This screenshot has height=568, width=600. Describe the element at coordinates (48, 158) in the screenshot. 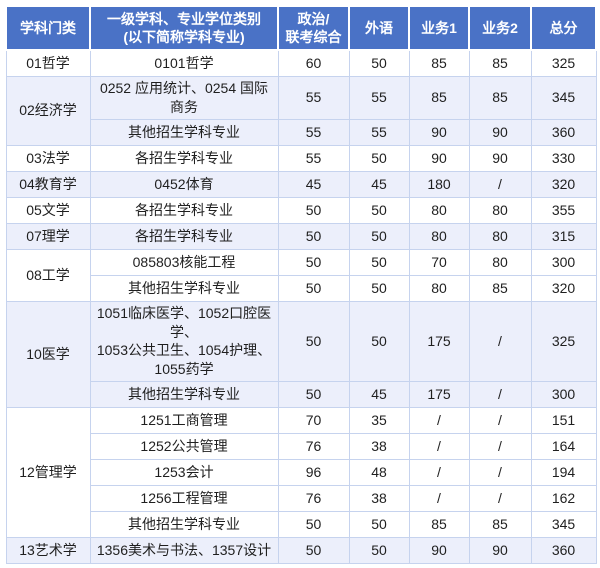

I see `category-cell: 03法学` at that location.